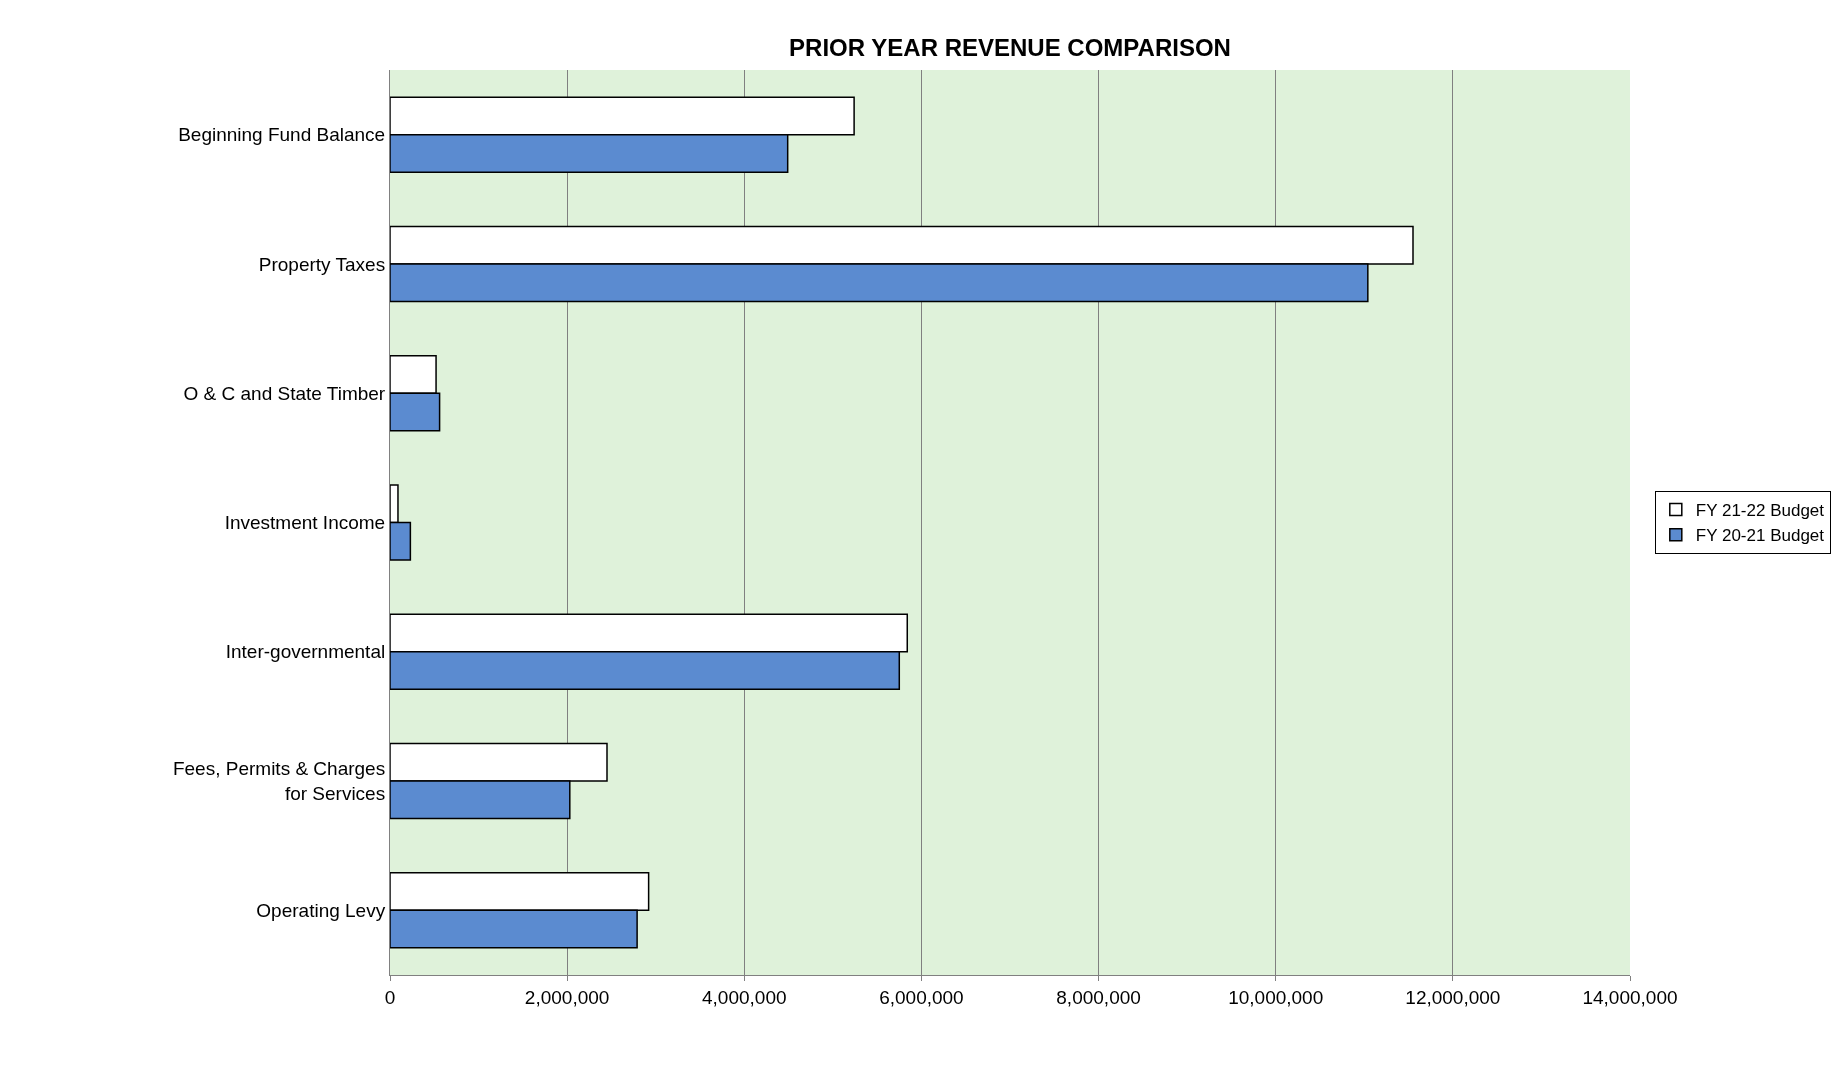 The height and width of the screenshot is (1065, 1843). I want to click on y-tick-label: Property Taxes, so click(322, 264).